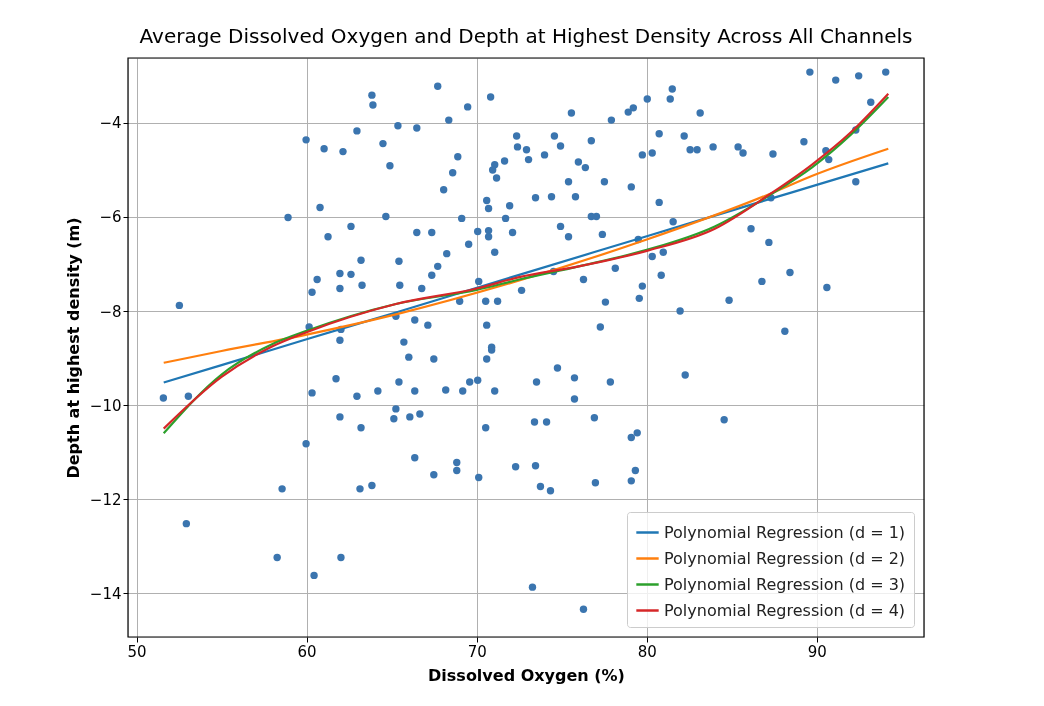 The height and width of the screenshot is (706, 1044). What do you see at coordinates (73, 348) in the screenshot?
I see `y-axis-title: Depth at highest density (m)` at bounding box center [73, 348].